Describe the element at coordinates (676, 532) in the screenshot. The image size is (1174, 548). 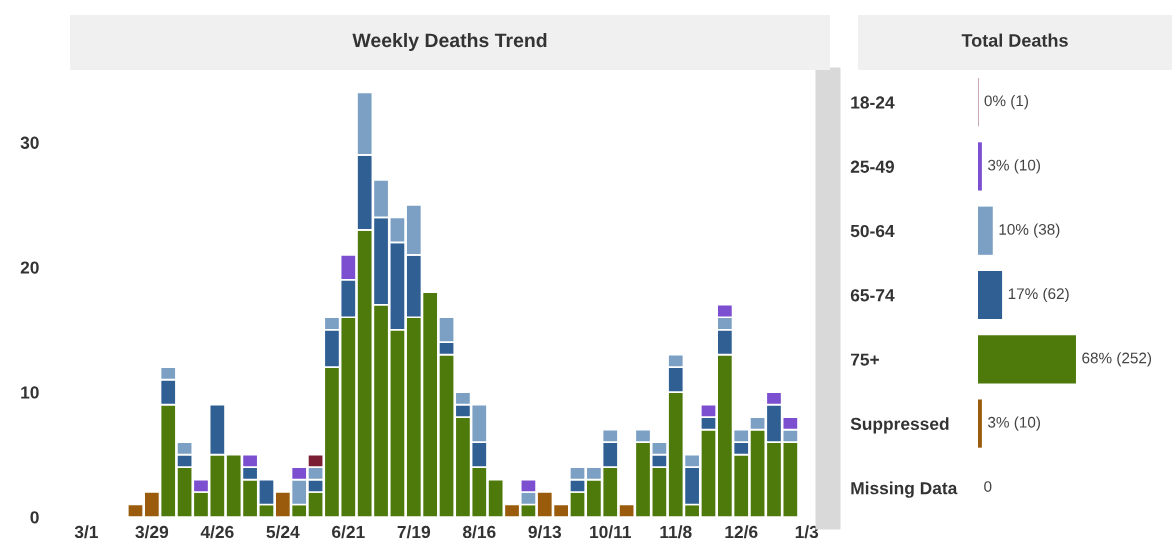
I see `x-tick-label: 11/8` at that location.